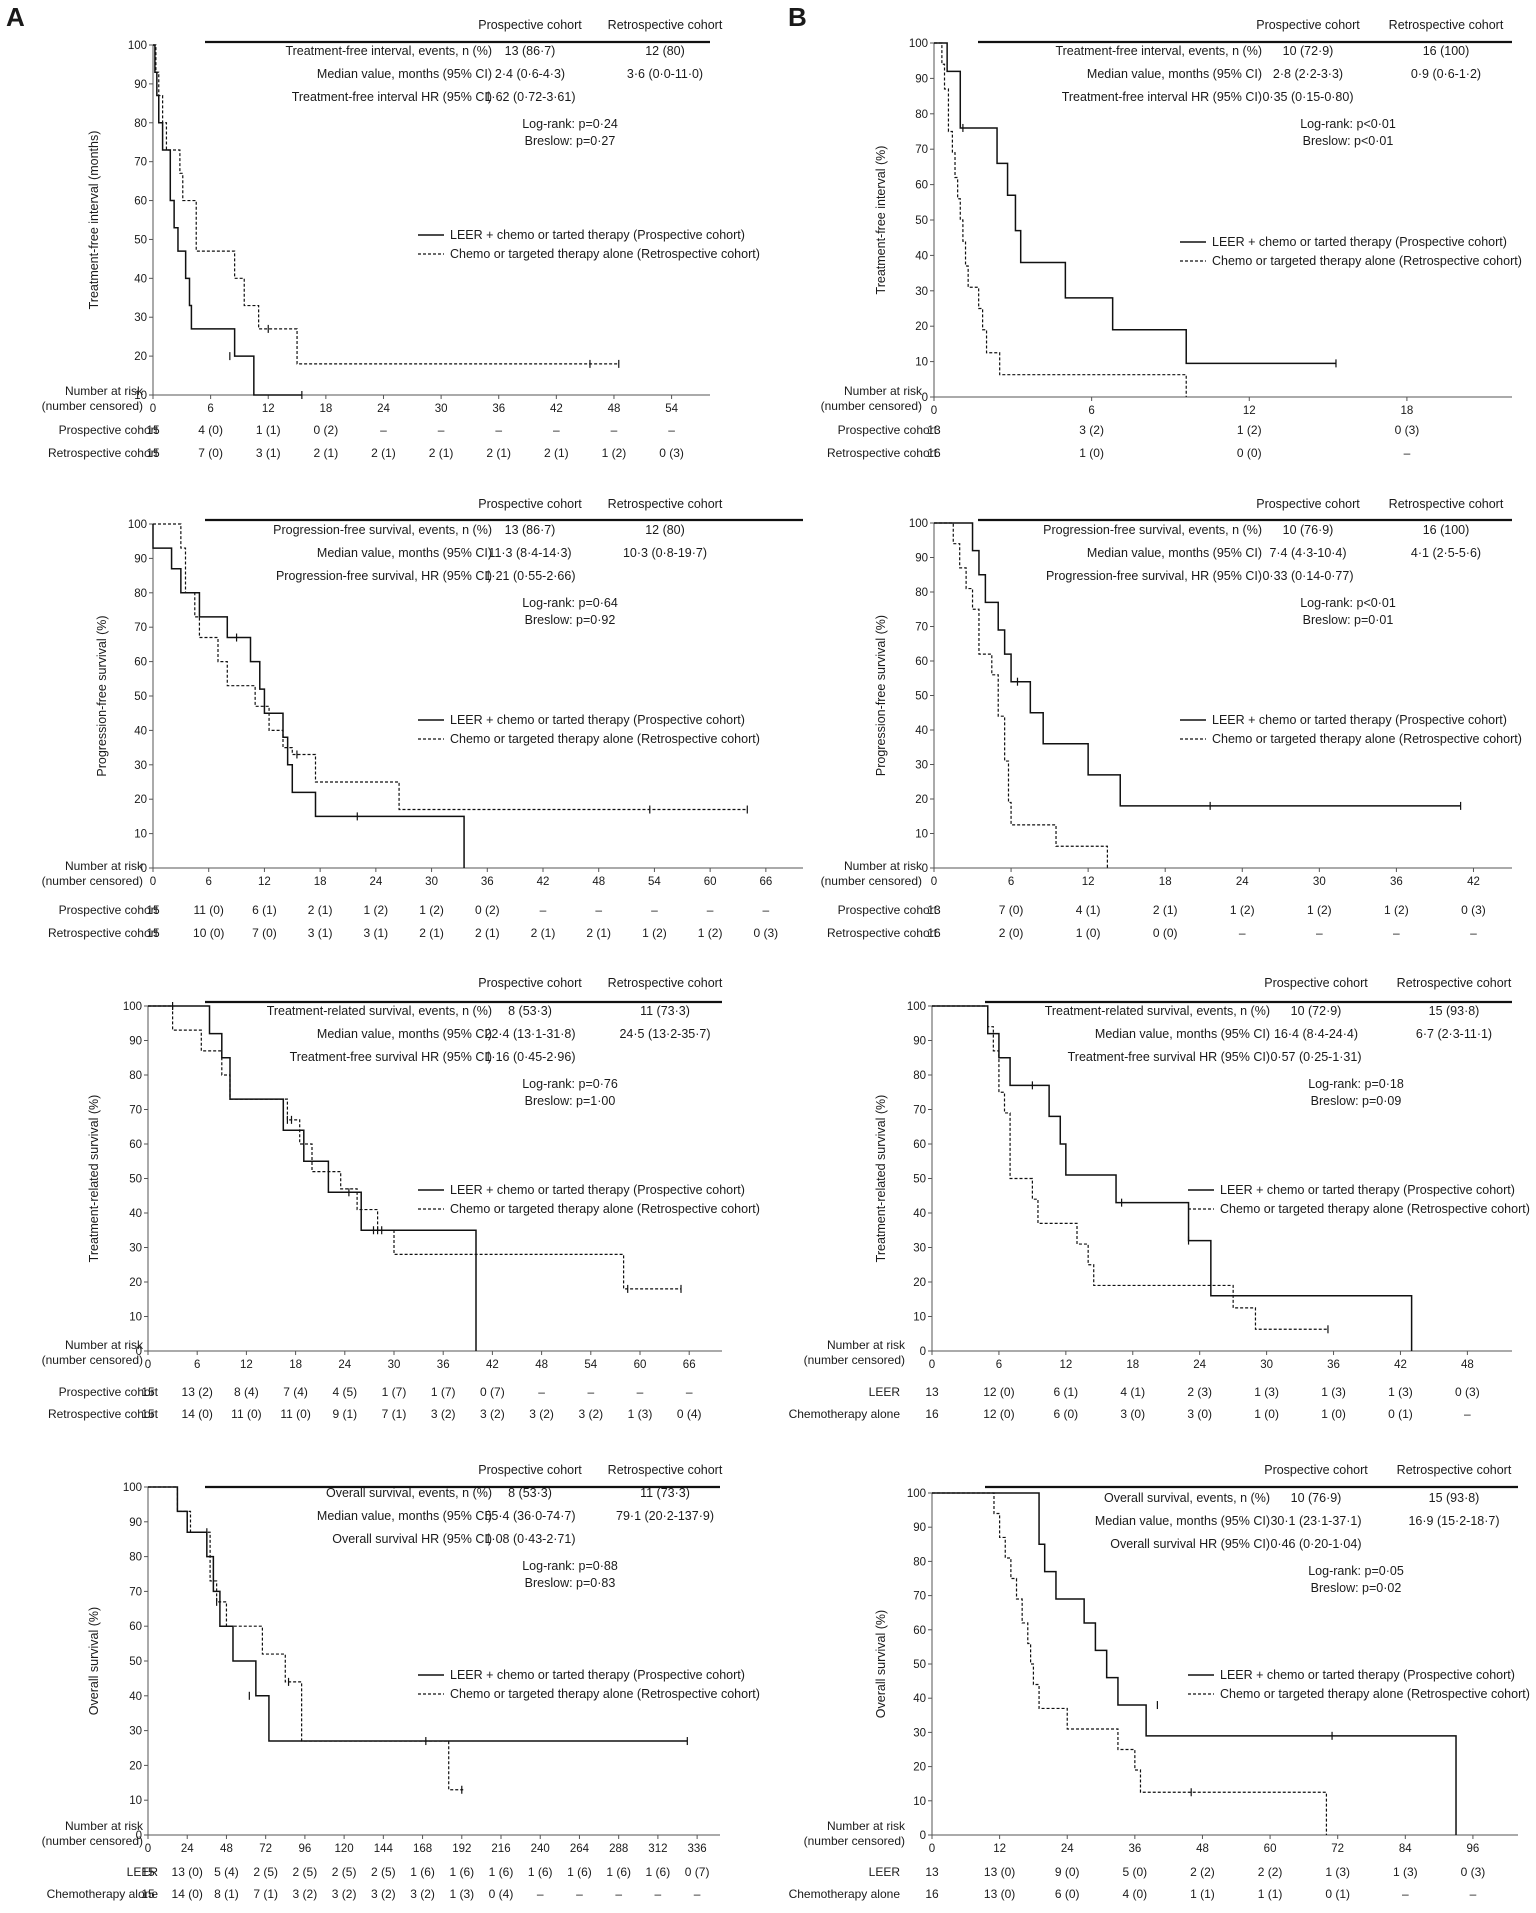 Image resolution: width=1536 pixels, height=1913 pixels. I want to click on stat-retrospective: 15 (93·8), so click(1454, 1011).